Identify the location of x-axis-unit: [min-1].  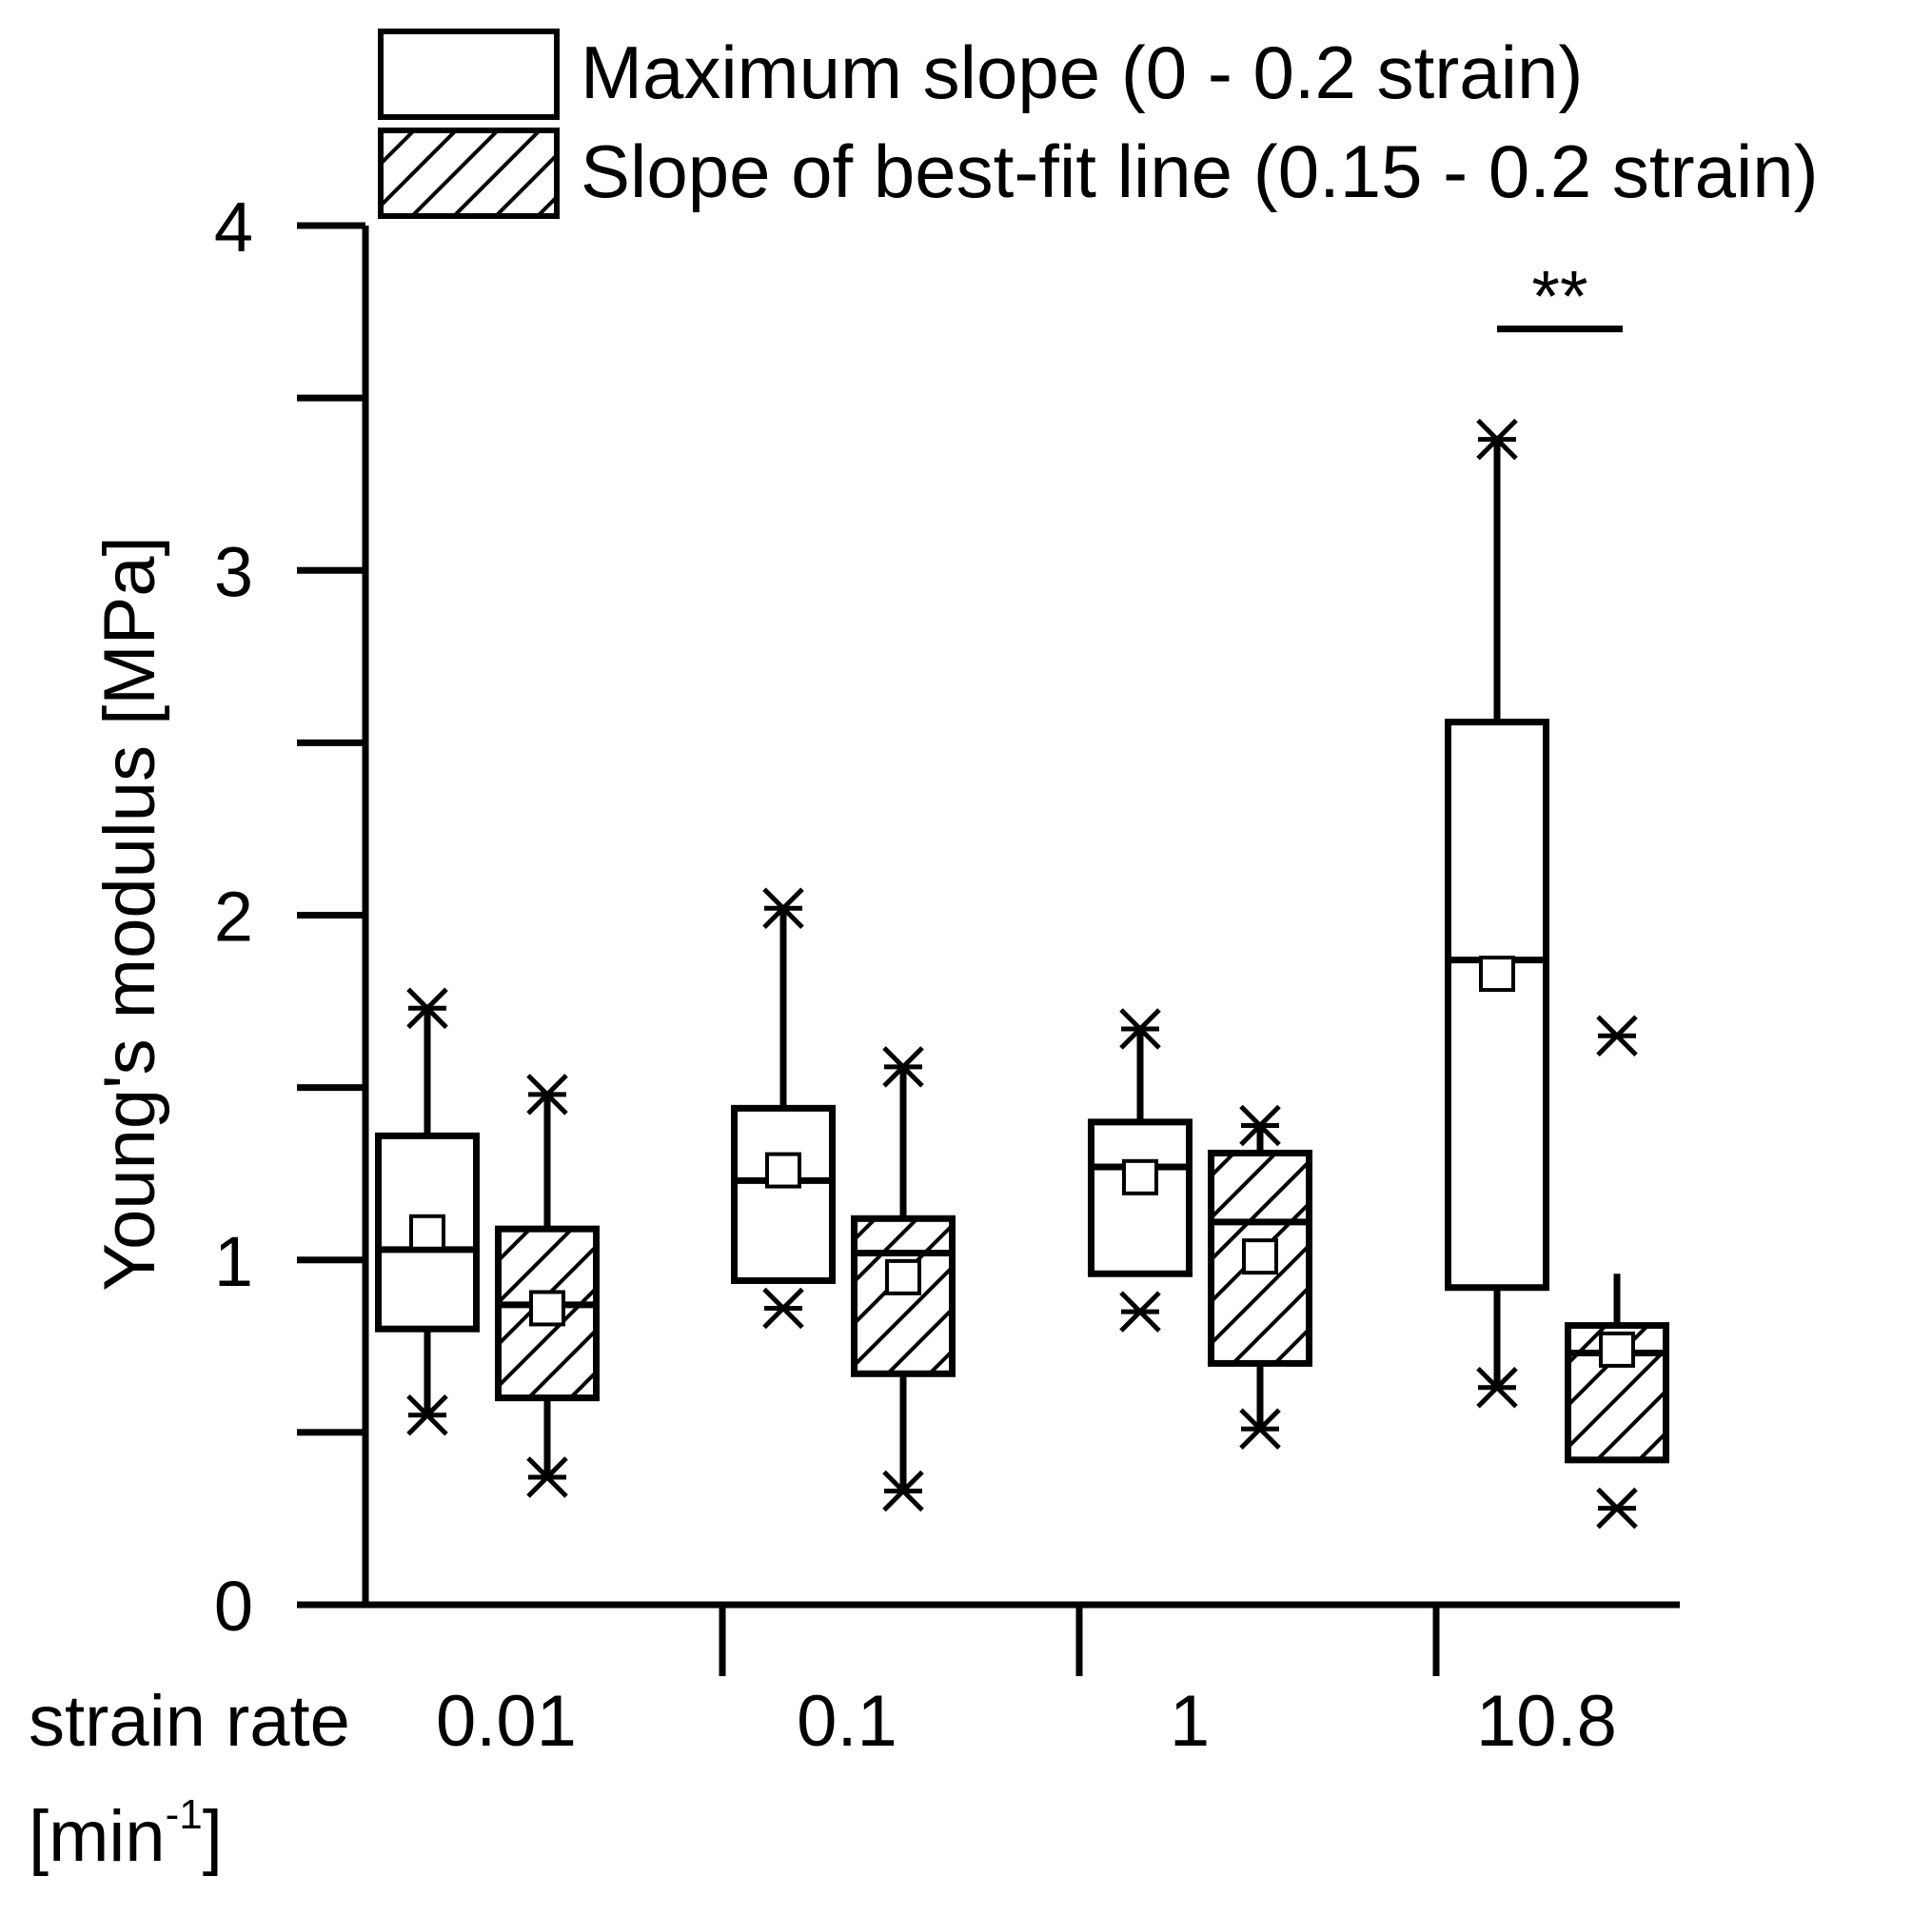
(126, 1834).